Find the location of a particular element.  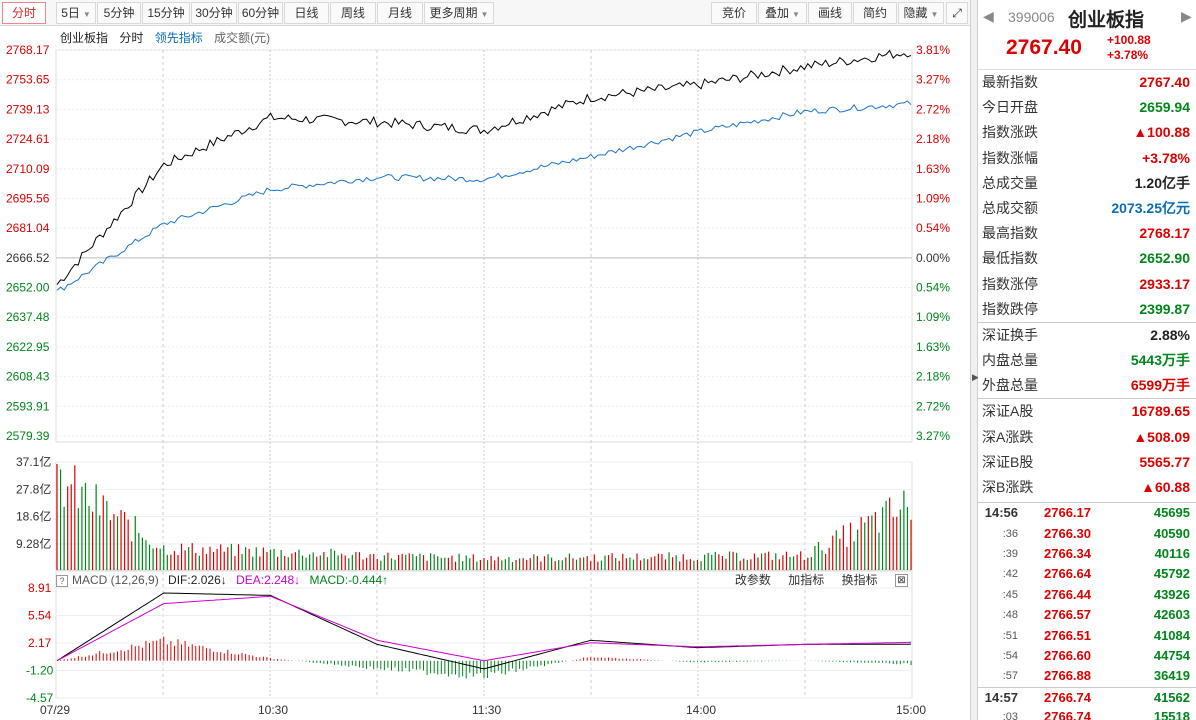

period-tab-5: 60分钟 is located at coordinates (260, 13).